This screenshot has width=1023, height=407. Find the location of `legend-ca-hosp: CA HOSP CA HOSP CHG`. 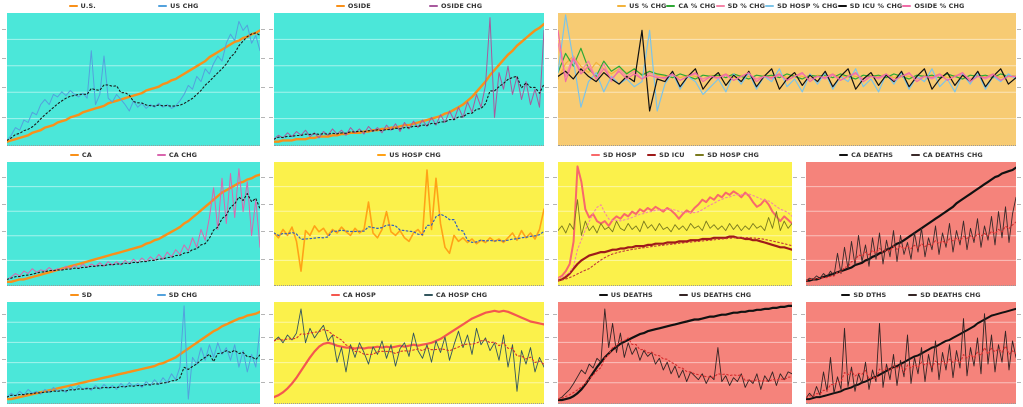

legend-ca-hosp: CA HOSP CA HOSP CHG is located at coordinates (409, 295).